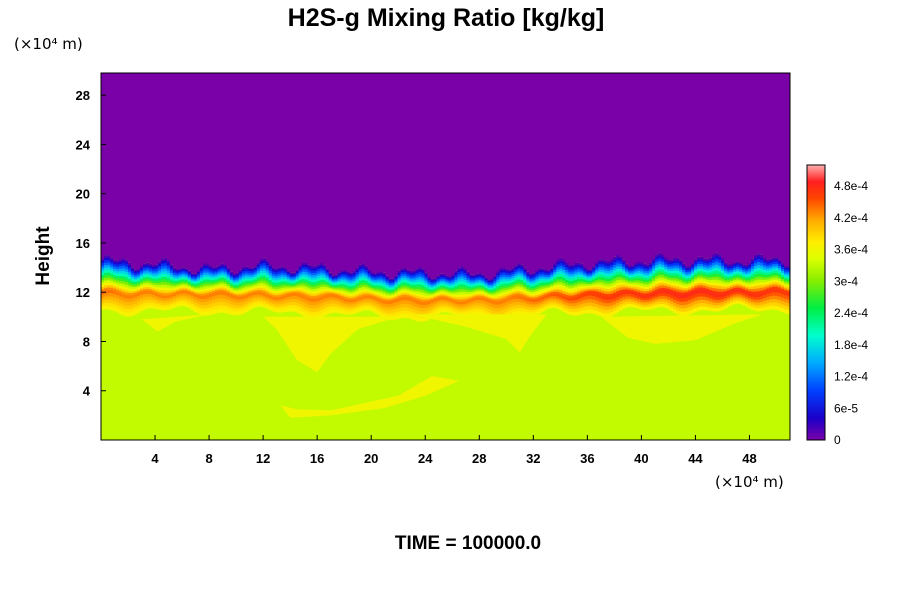 This screenshot has width=900, height=600. What do you see at coordinates (479, 458) in the screenshot?
I see `x-tick-label: 28` at bounding box center [479, 458].